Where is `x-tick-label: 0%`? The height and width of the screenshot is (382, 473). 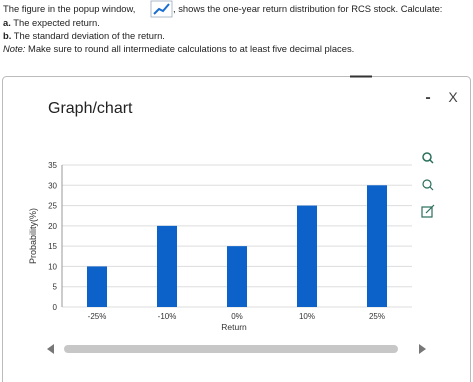
x-tick-label: 0% is located at coordinates (237, 316).